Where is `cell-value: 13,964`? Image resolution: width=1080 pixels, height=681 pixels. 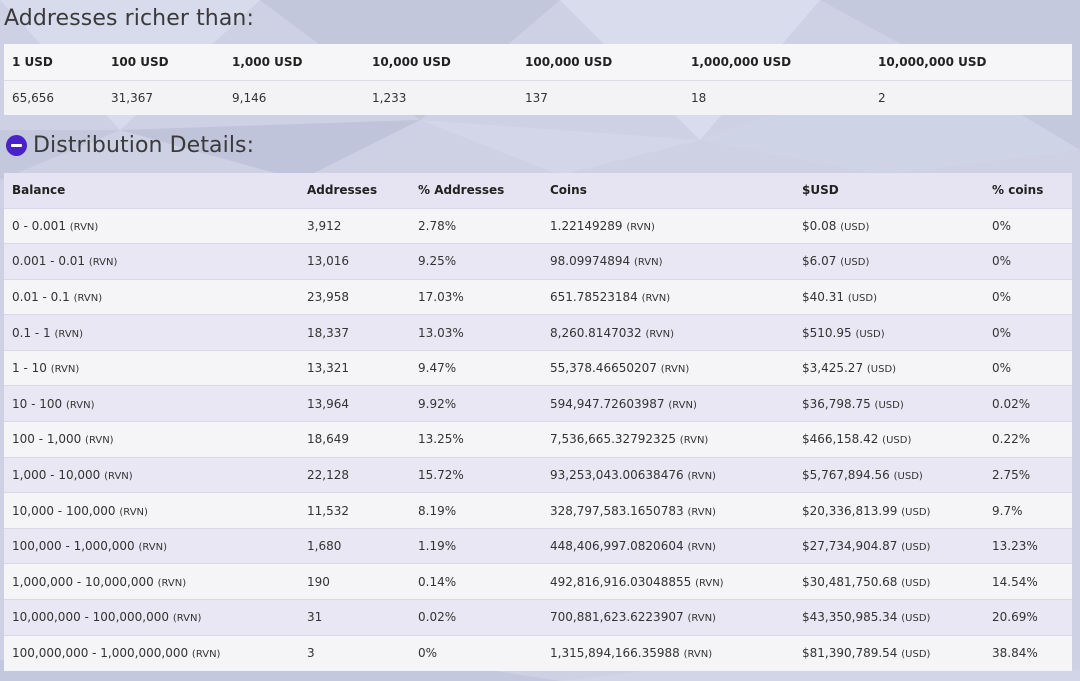 cell-value: 13,964 is located at coordinates (328, 403).